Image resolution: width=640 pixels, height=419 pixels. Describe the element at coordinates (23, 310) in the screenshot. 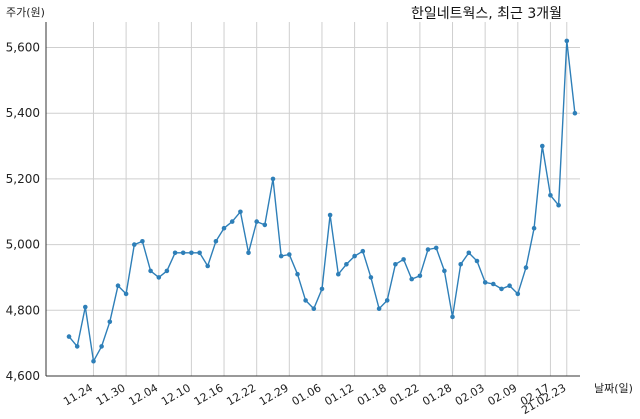

I see `y-tick-label: 4,800` at that location.